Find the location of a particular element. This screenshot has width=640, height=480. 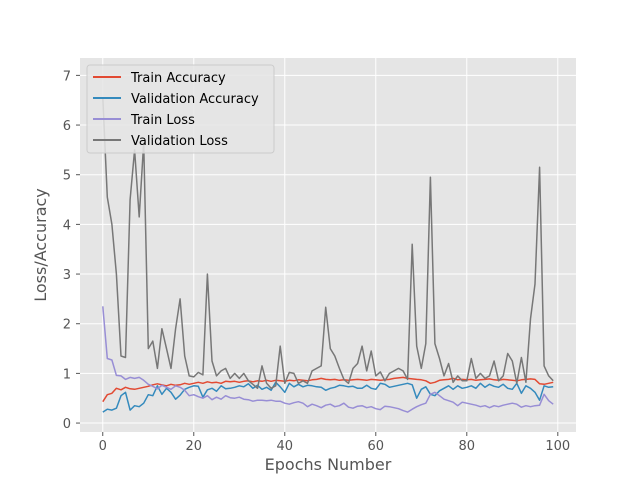

y-tick-label: 7 is located at coordinates (67, 76).